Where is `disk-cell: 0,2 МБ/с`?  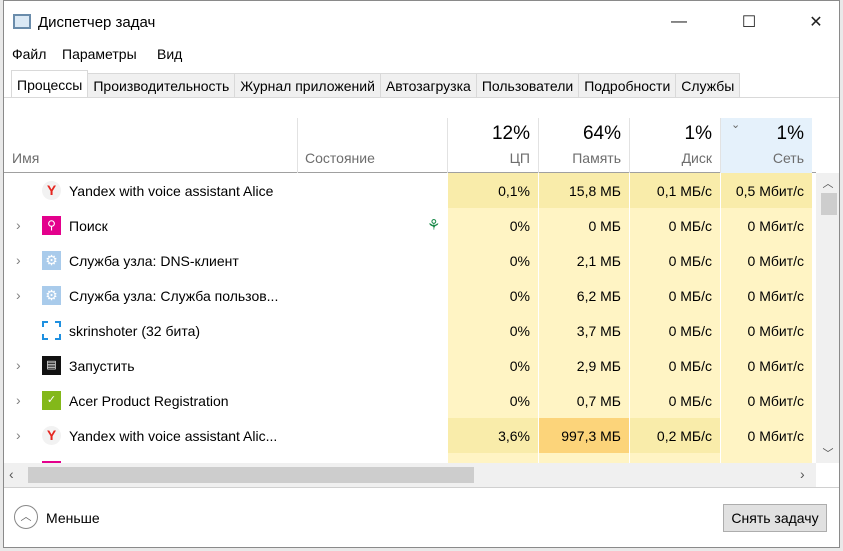 disk-cell: 0,2 МБ/с is located at coordinates (674, 435).